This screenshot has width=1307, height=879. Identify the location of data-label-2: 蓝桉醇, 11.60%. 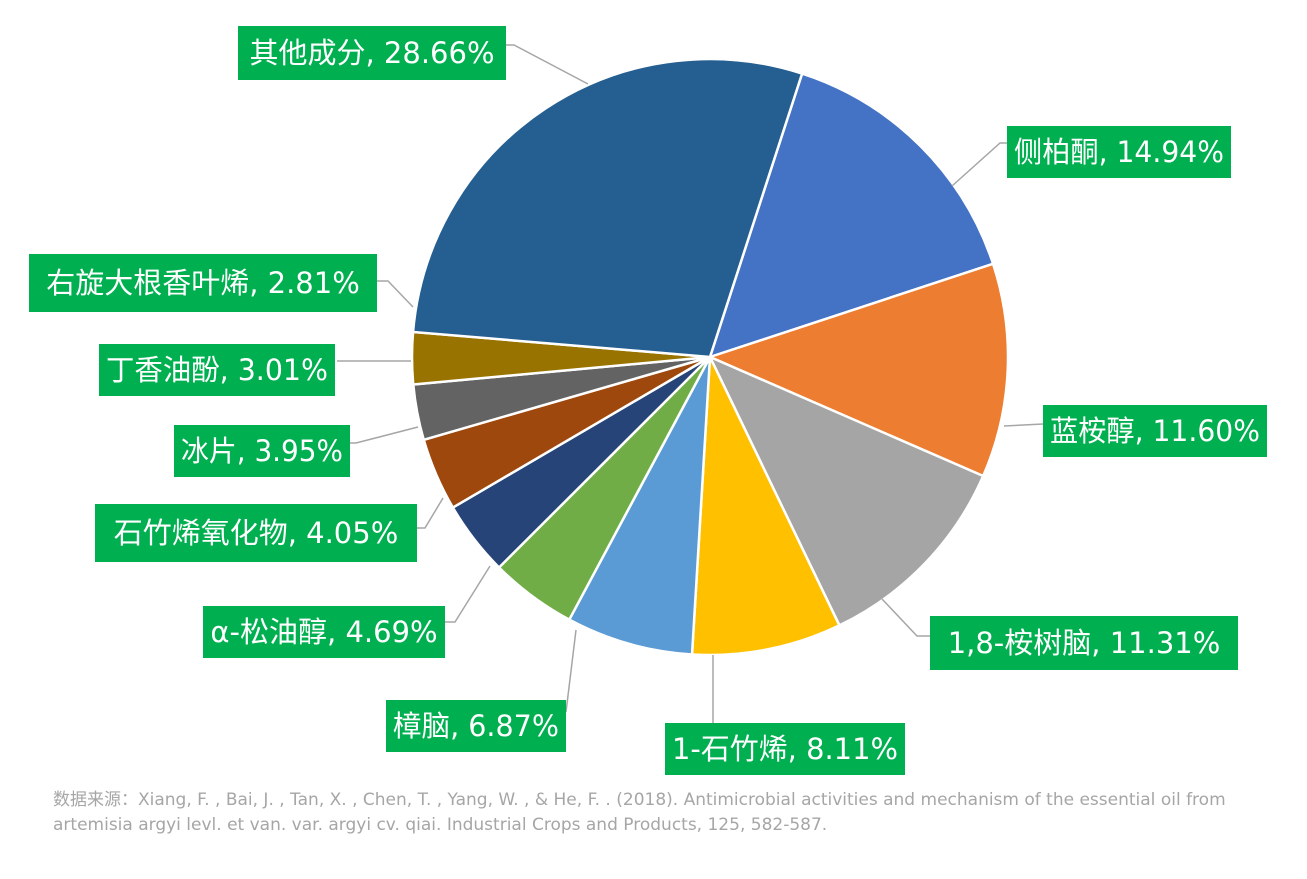
(1155, 431).